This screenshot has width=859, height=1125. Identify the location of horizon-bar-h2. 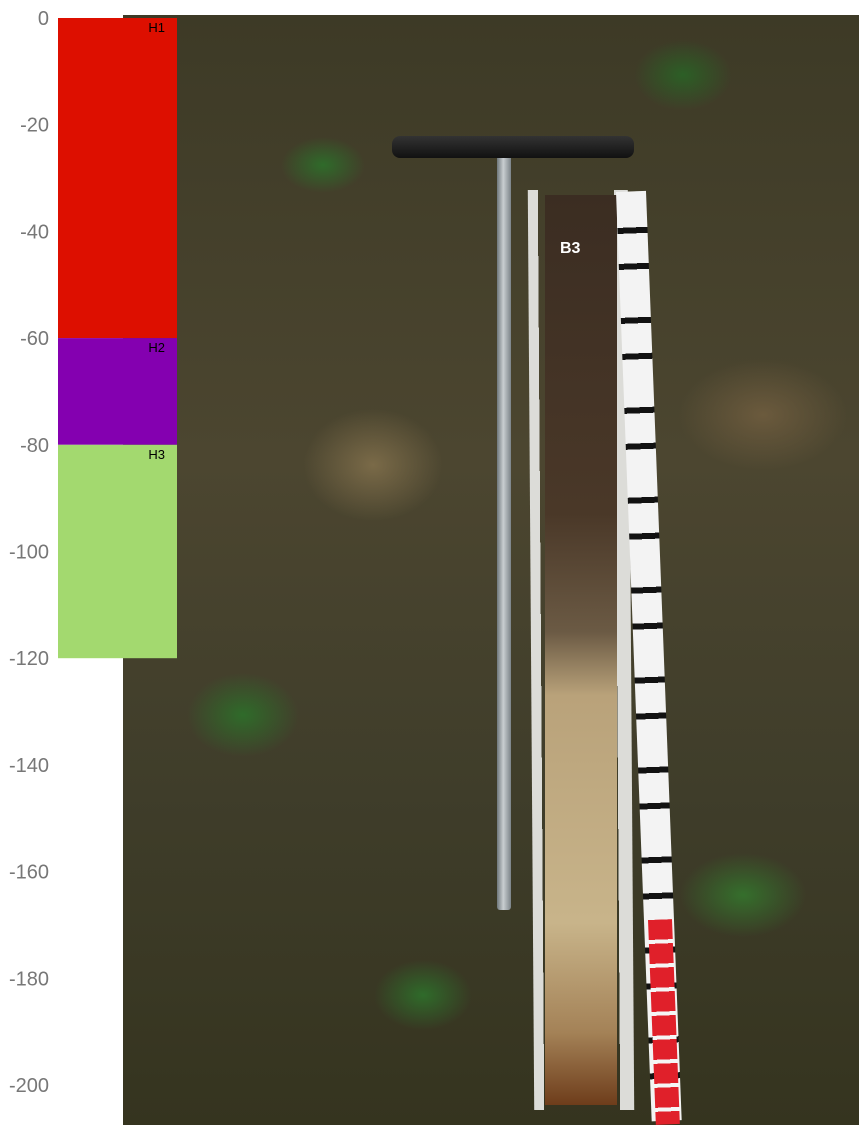
(117, 391).